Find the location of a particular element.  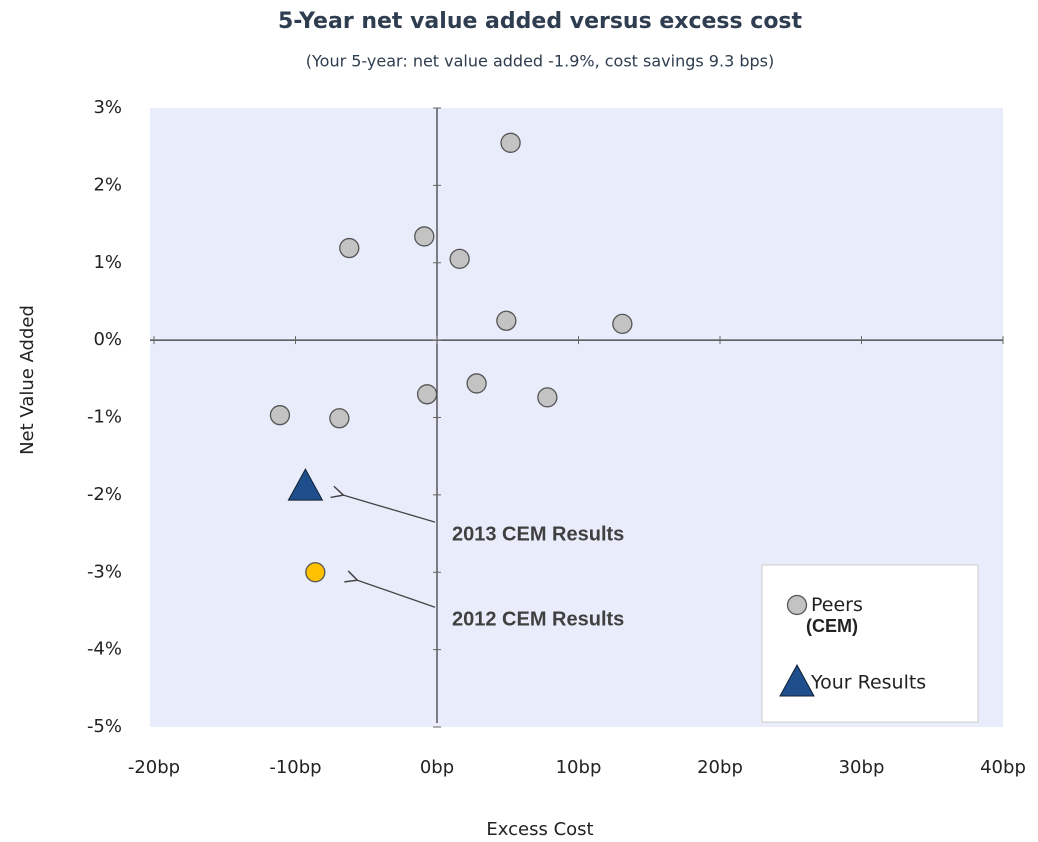

y-tick-label: -4% is located at coordinates (104, 649).